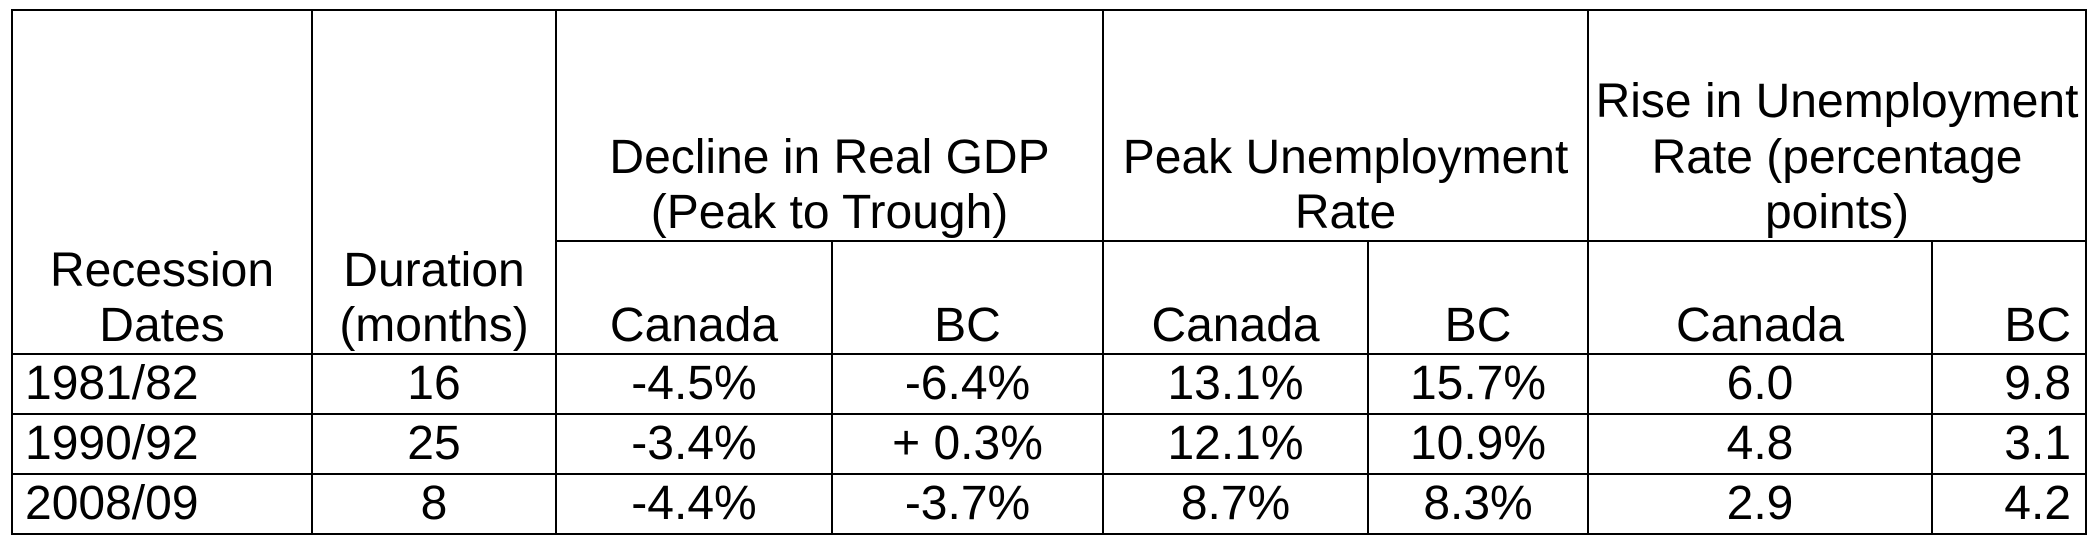  What do you see at coordinates (967, 444) in the screenshot?
I see `cell-gdp-bc: + 0.3%` at bounding box center [967, 444].